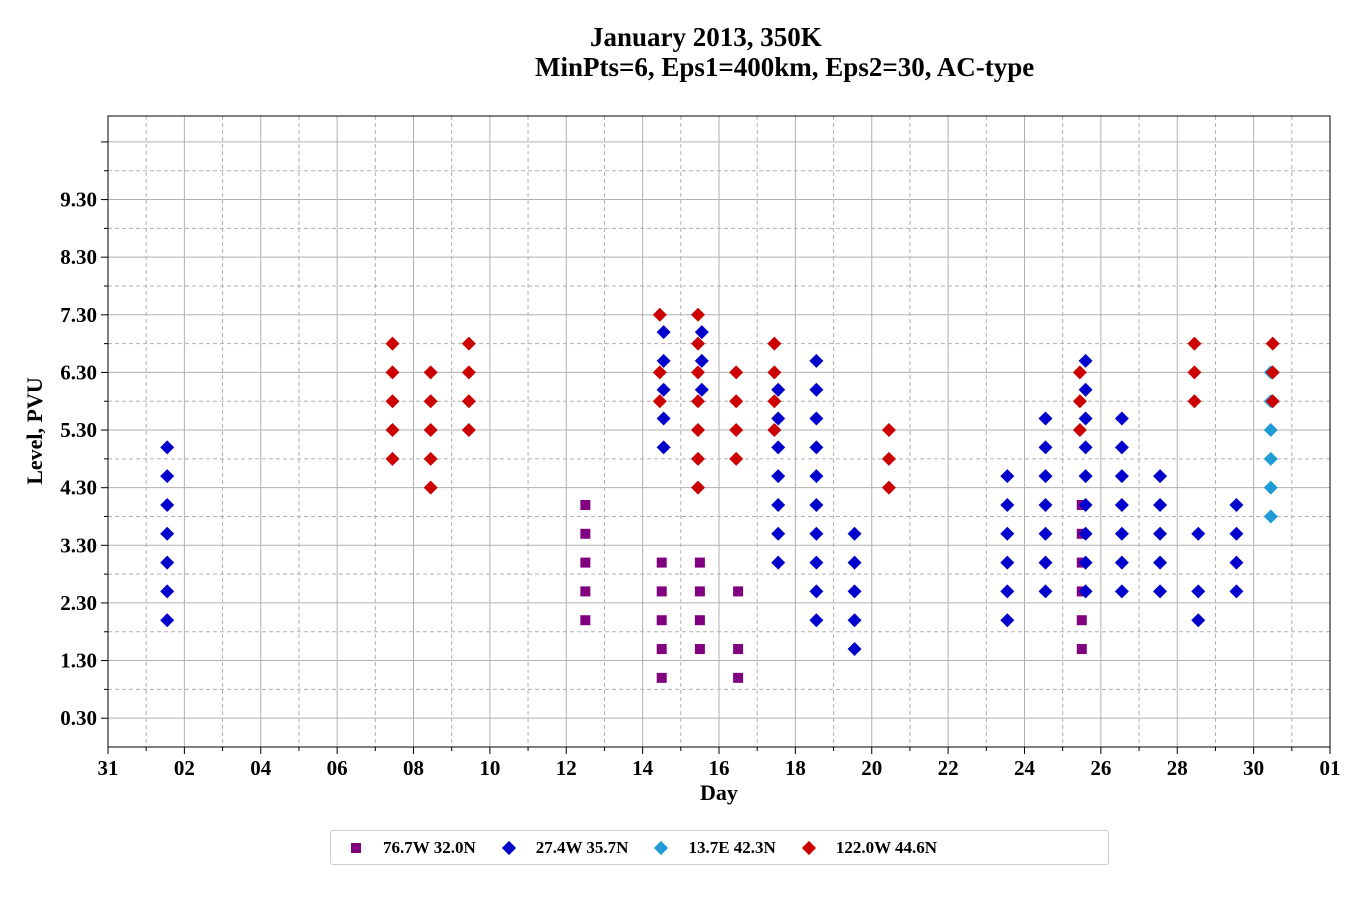  What do you see at coordinates (732, 847) in the screenshot?
I see `legend-label: 13.7E 42.3N` at bounding box center [732, 847].